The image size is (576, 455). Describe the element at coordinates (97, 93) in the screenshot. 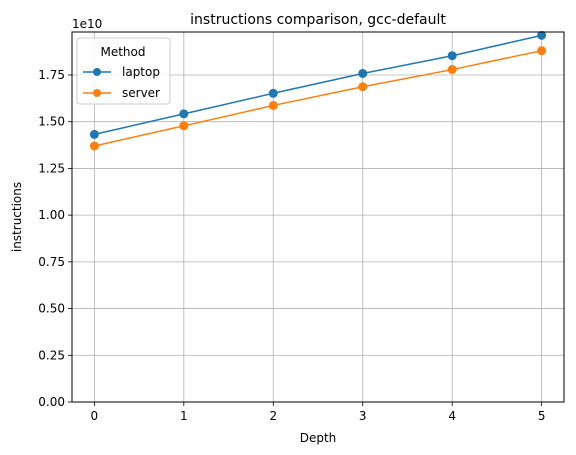

I see `legend-marker-server` at that location.